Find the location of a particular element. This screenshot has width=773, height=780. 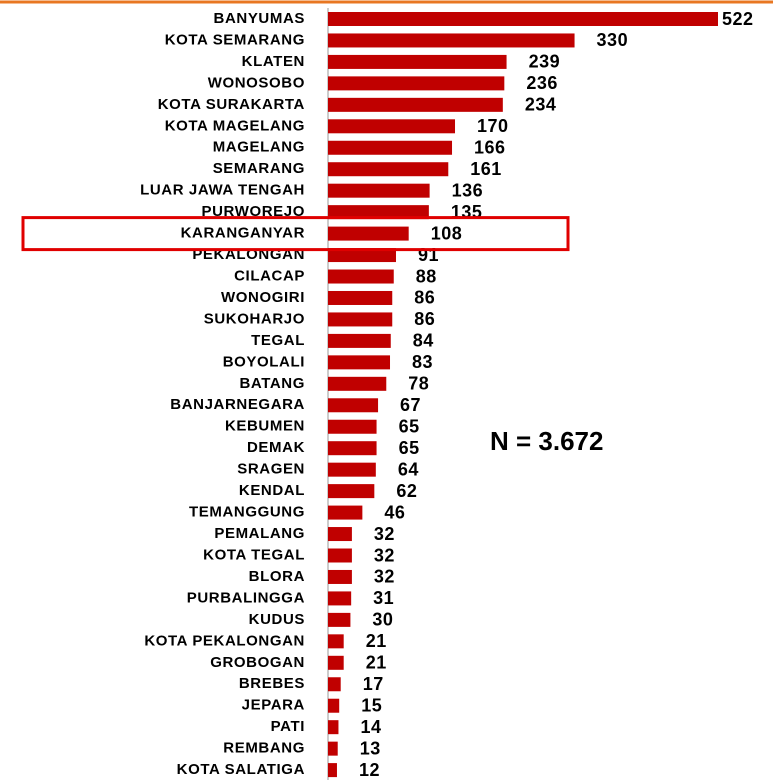

category-label: KEBUMEN is located at coordinates (265, 426).